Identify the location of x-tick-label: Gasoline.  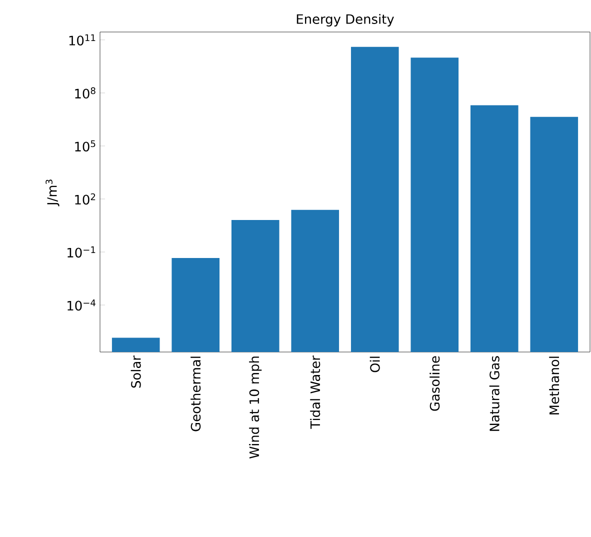
(435, 383).